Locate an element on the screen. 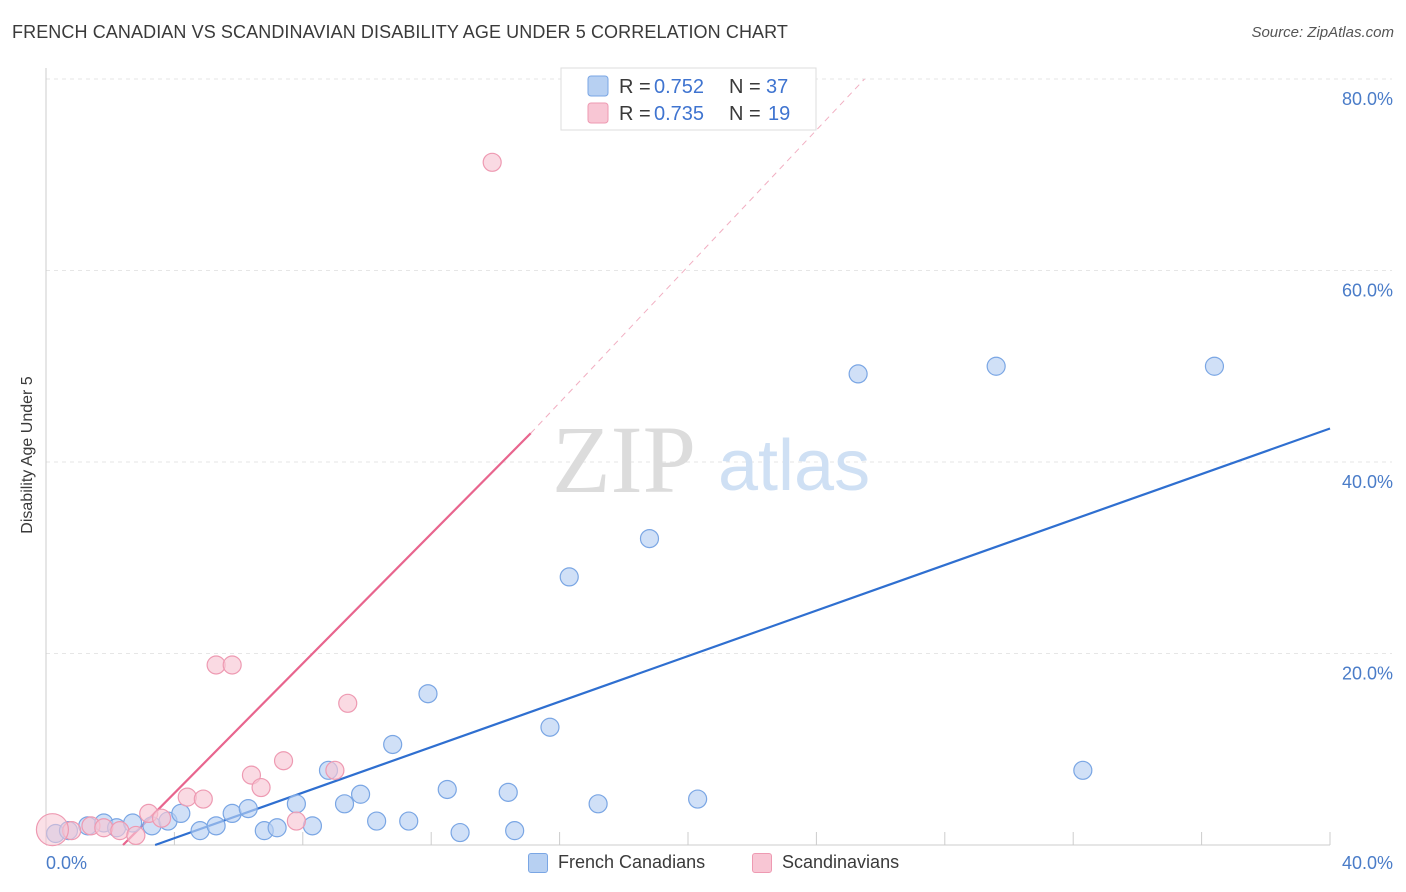 The image size is (1406, 892). bottom-legend-item-scandinavians: Scandinavians is located at coordinates (825, 862).